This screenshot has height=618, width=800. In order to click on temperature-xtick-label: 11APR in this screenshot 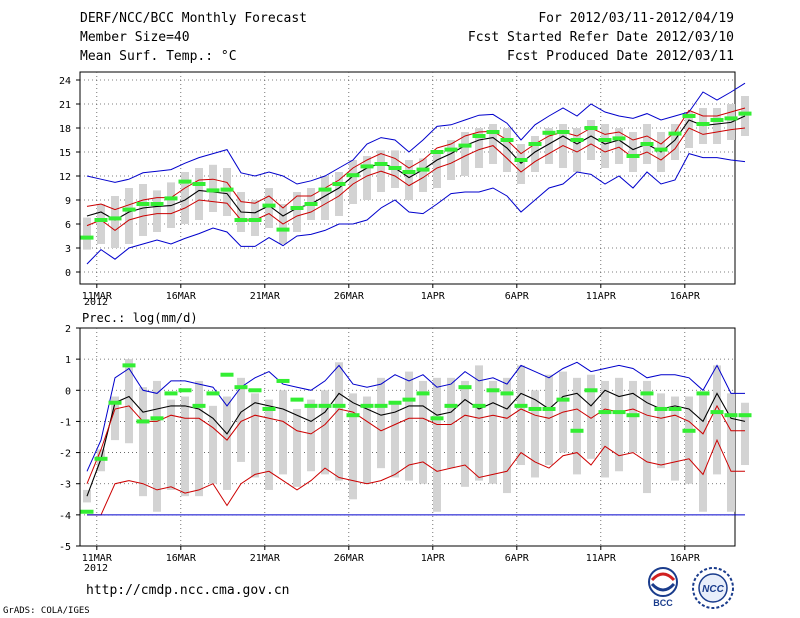, I will do `click(601, 296)`.